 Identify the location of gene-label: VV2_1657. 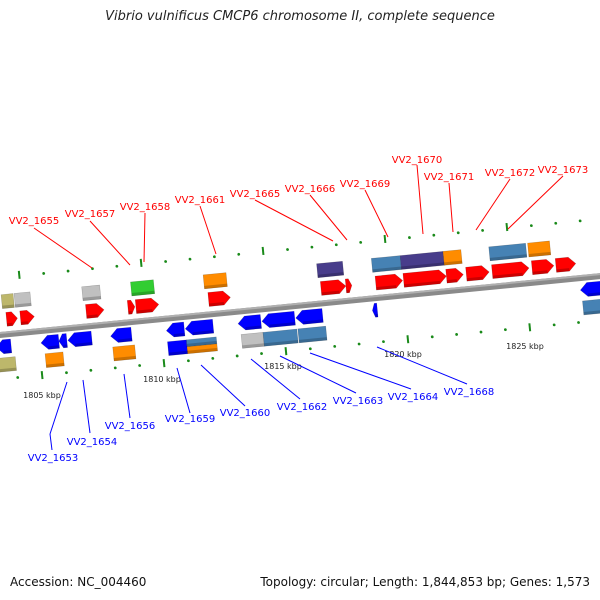
(90, 214).